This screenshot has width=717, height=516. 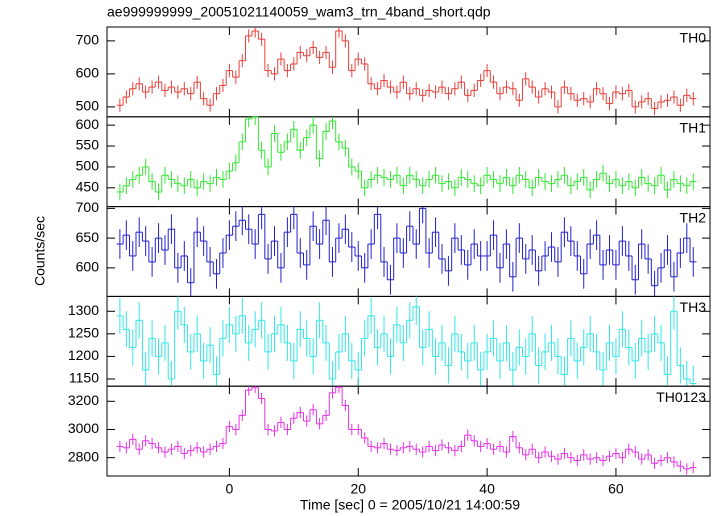 What do you see at coordinates (88, 187) in the screenshot?
I see `y-tick-label: 450` at bounding box center [88, 187].